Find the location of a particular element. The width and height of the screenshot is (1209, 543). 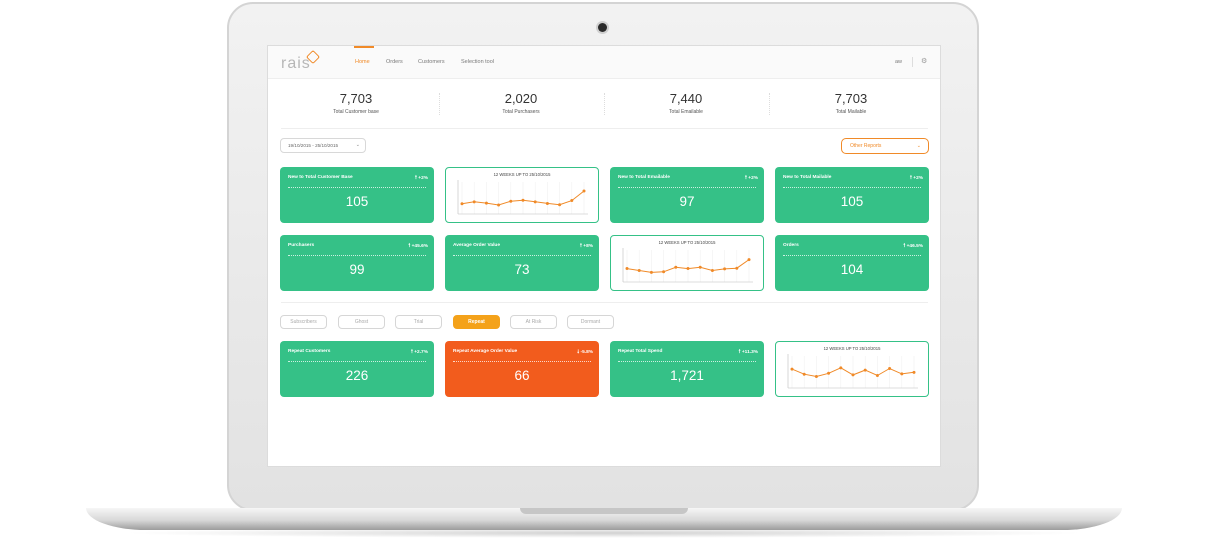

stat-label: Total Purchasers is located at coordinates (521, 112).